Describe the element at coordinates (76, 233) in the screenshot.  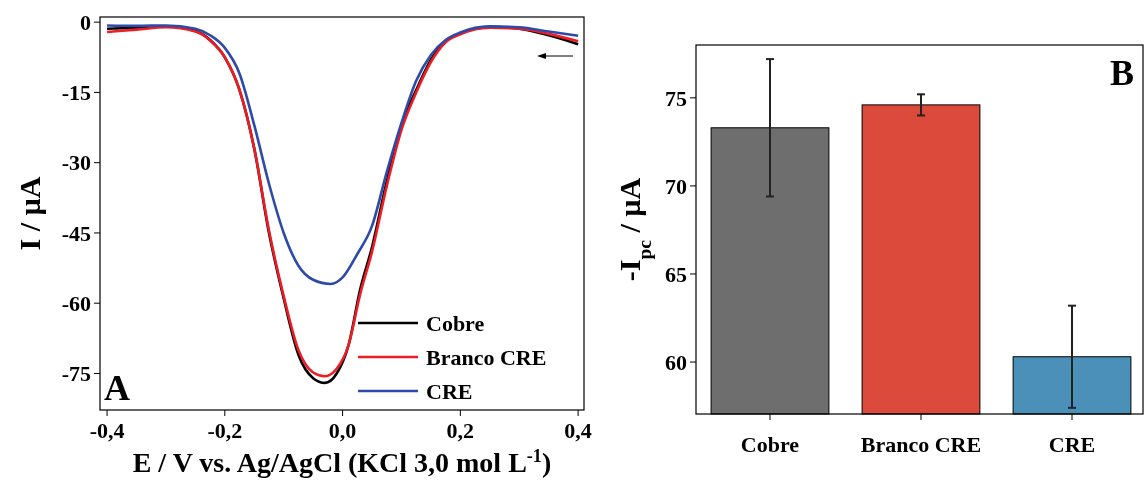
I see `y-tick-label: -45` at that location.